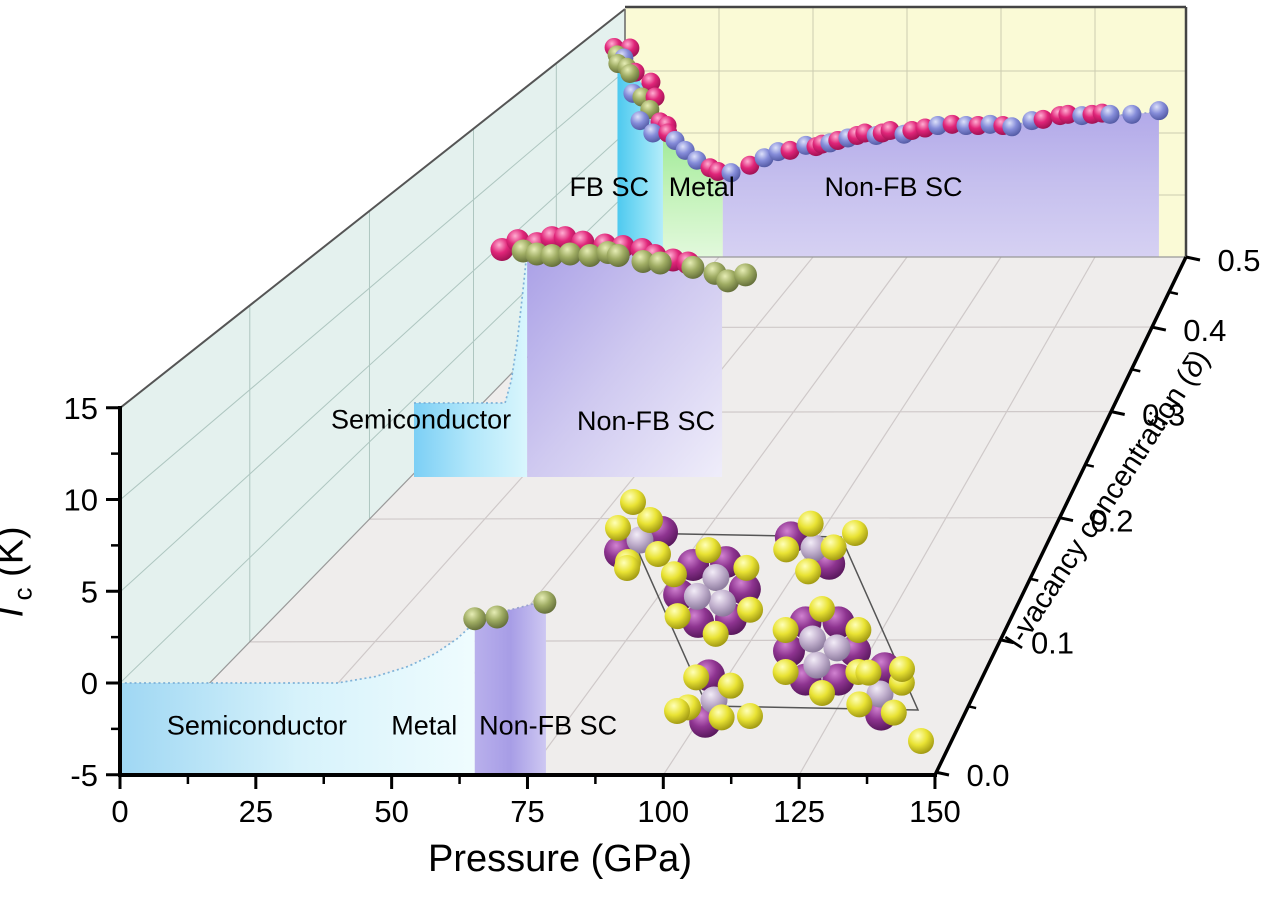 This screenshot has width=1278, height=900. Describe the element at coordinates (298, 652) in the screenshot. I see `front-phase-boundary` at that location.